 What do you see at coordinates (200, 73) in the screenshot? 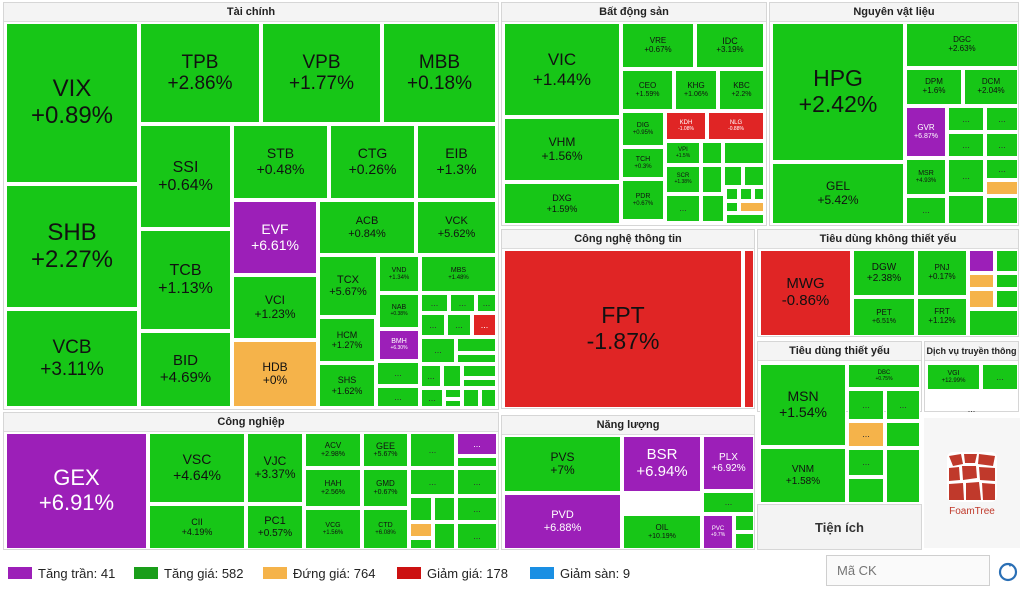
I see `tile-tpb: TPB +2.86%` at bounding box center [200, 73].